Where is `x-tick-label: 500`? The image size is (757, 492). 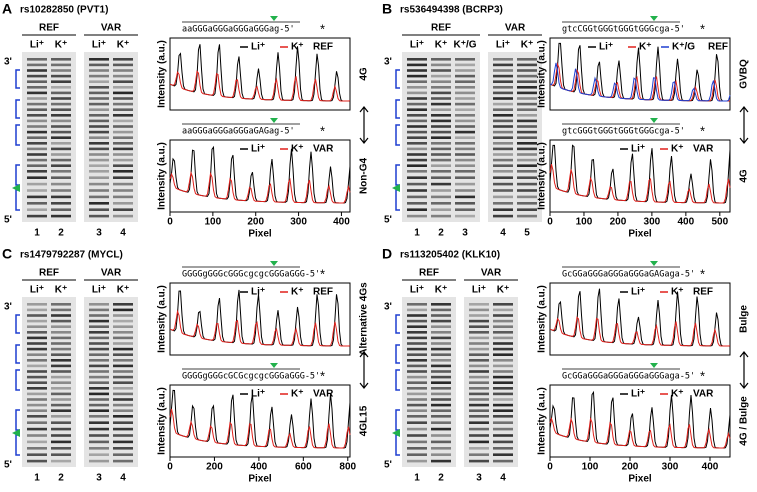 x-tick-label: 500 is located at coordinates (719, 222).